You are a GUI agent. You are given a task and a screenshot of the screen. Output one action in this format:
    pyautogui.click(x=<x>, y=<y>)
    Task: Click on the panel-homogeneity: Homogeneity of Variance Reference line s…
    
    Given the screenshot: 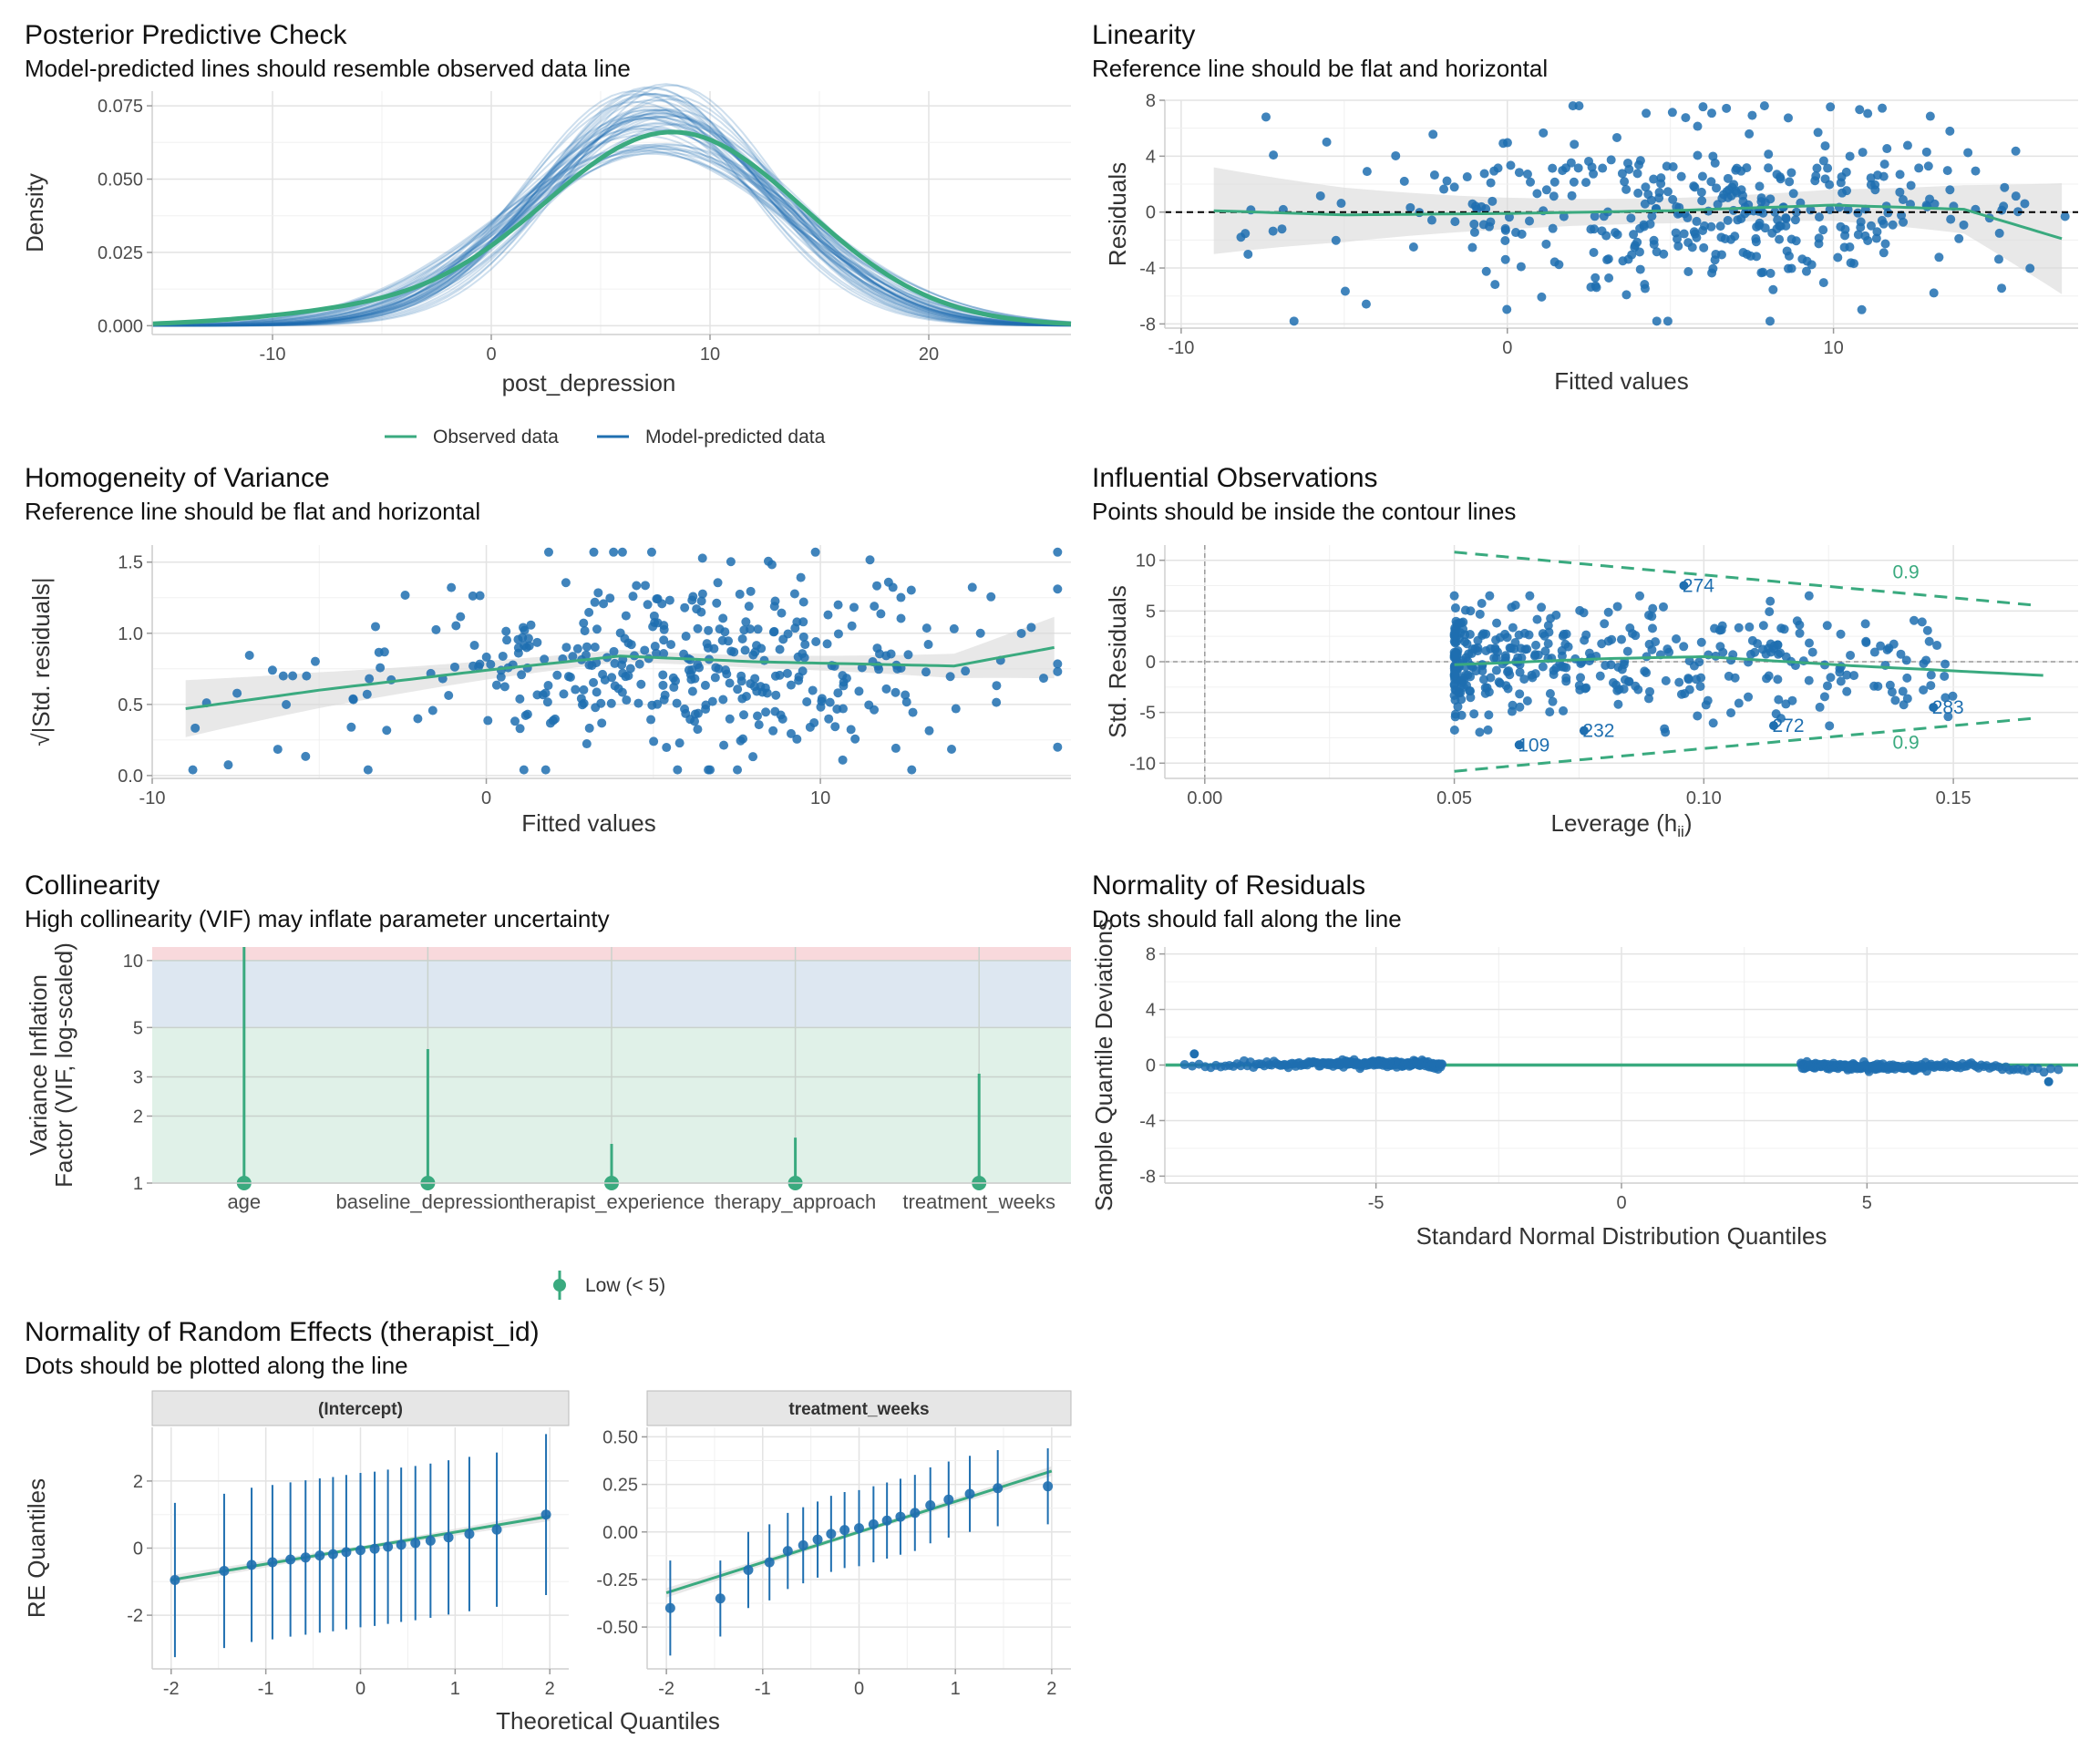 What is the action you would take?
    pyautogui.click(x=549, y=664)
    